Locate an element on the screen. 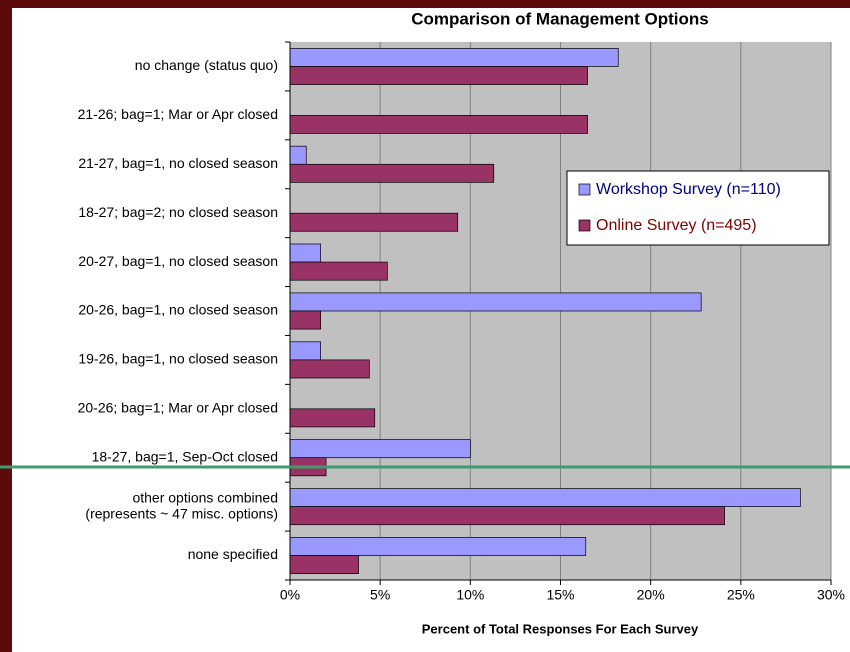 This screenshot has height=652, width=850. x-tick-label: 20% is located at coordinates (651, 595).